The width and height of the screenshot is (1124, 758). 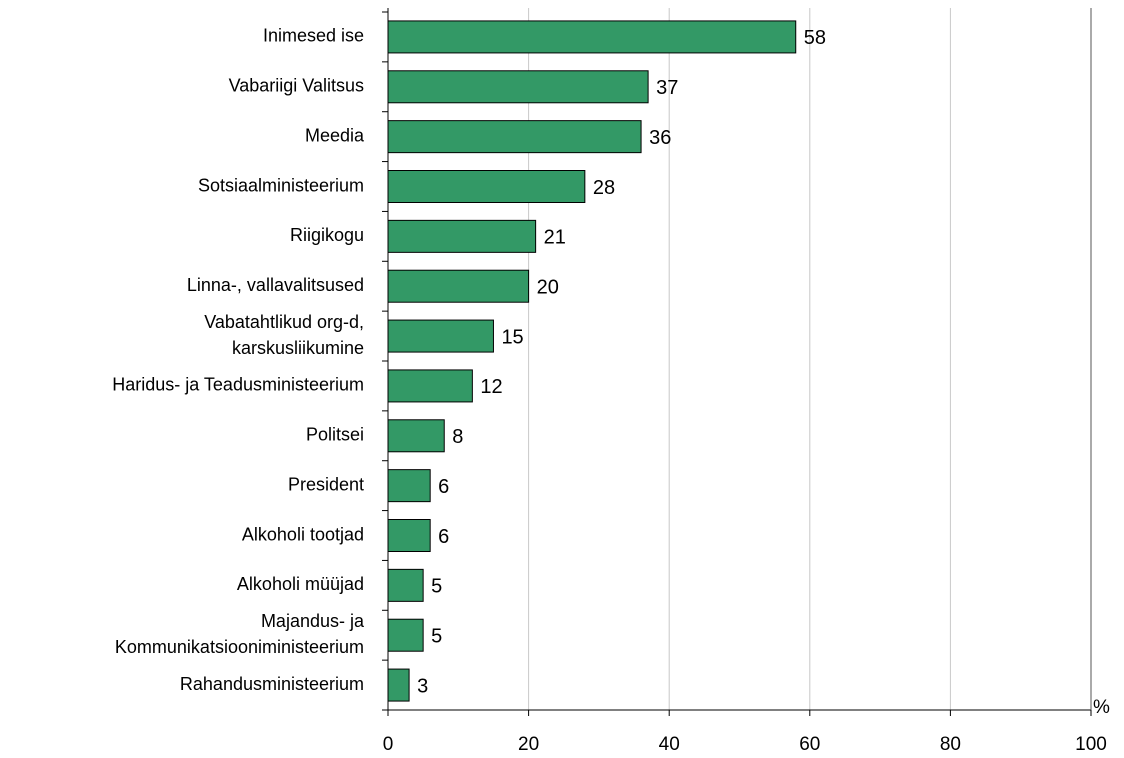 I want to click on y-tick-label: Vabatahtlikud org-d,, so click(x=284, y=322).